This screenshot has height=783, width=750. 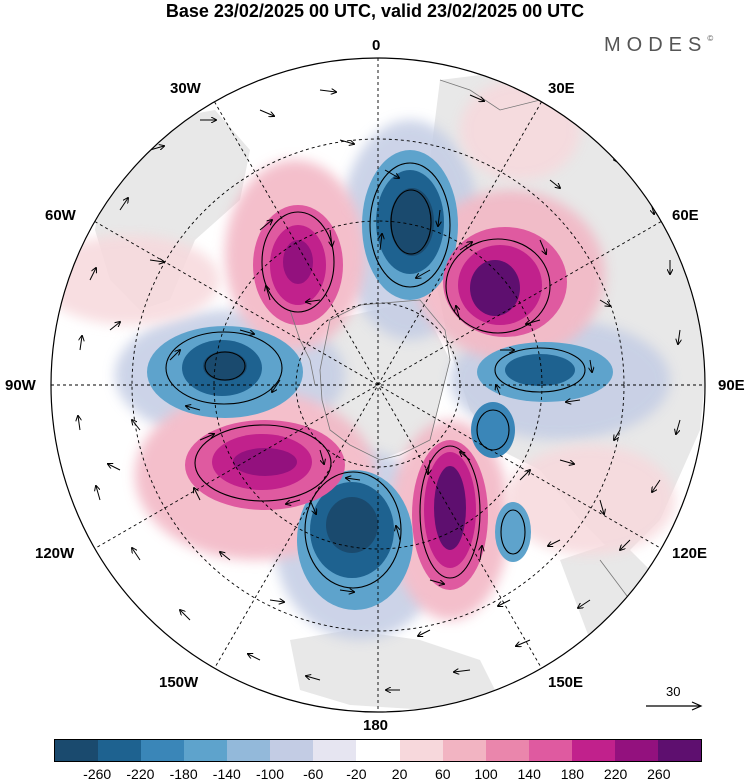 I want to click on lon-label-30e: 30E, so click(x=561, y=88).